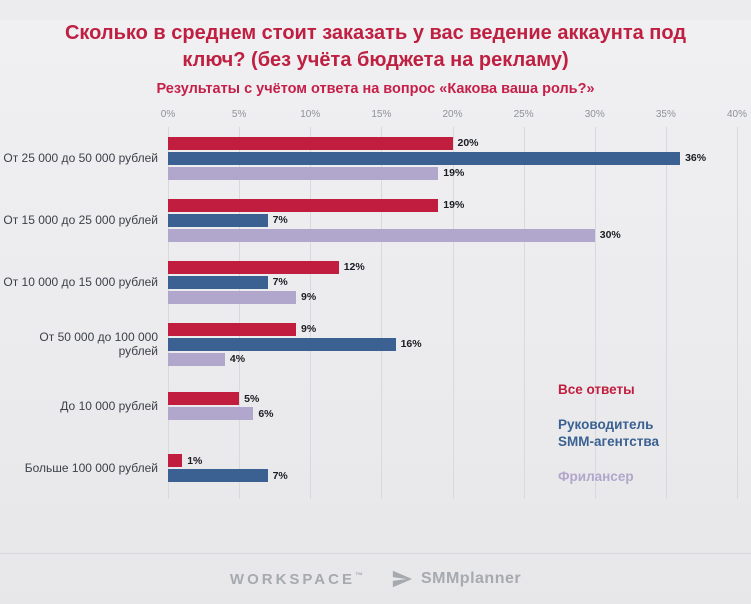  I want to click on bar-line: 20%, so click(452, 143).